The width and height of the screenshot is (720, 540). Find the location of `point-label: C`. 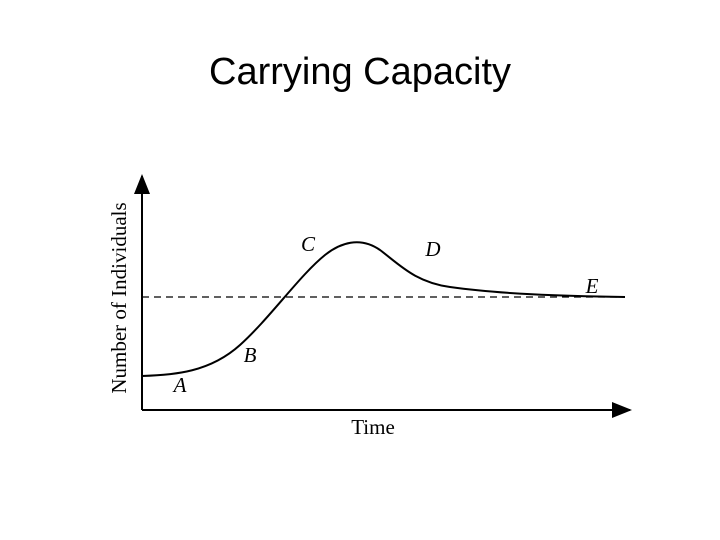

point-label: C is located at coordinates (308, 244).